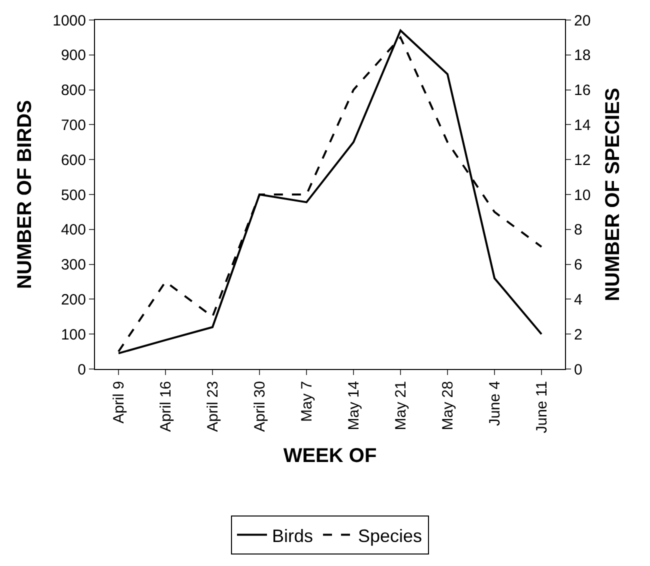 Image resolution: width=650 pixels, height=566 pixels. What do you see at coordinates (73, 125) in the screenshot?
I see `y-tick-label: 700` at bounding box center [73, 125].